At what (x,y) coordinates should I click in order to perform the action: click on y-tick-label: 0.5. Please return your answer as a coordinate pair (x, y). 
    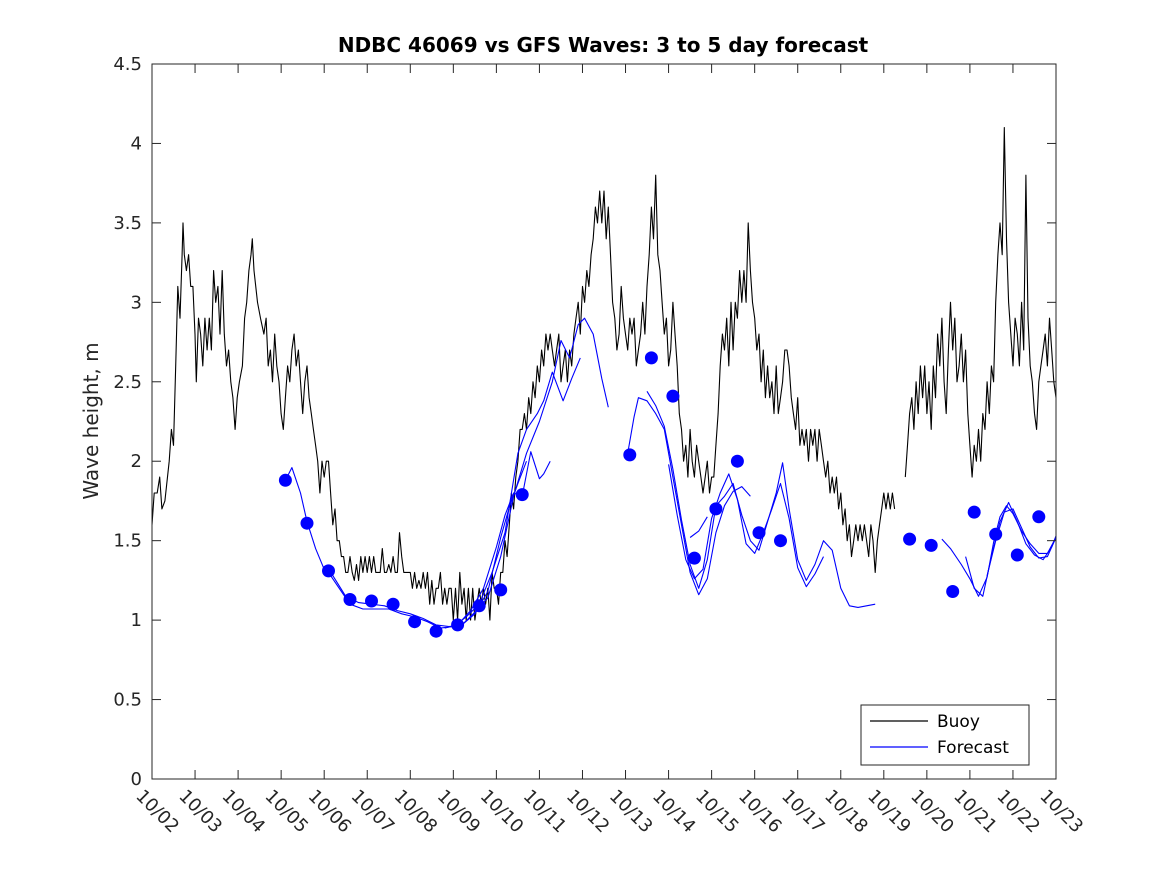
    Looking at the image, I should click on (127, 700).